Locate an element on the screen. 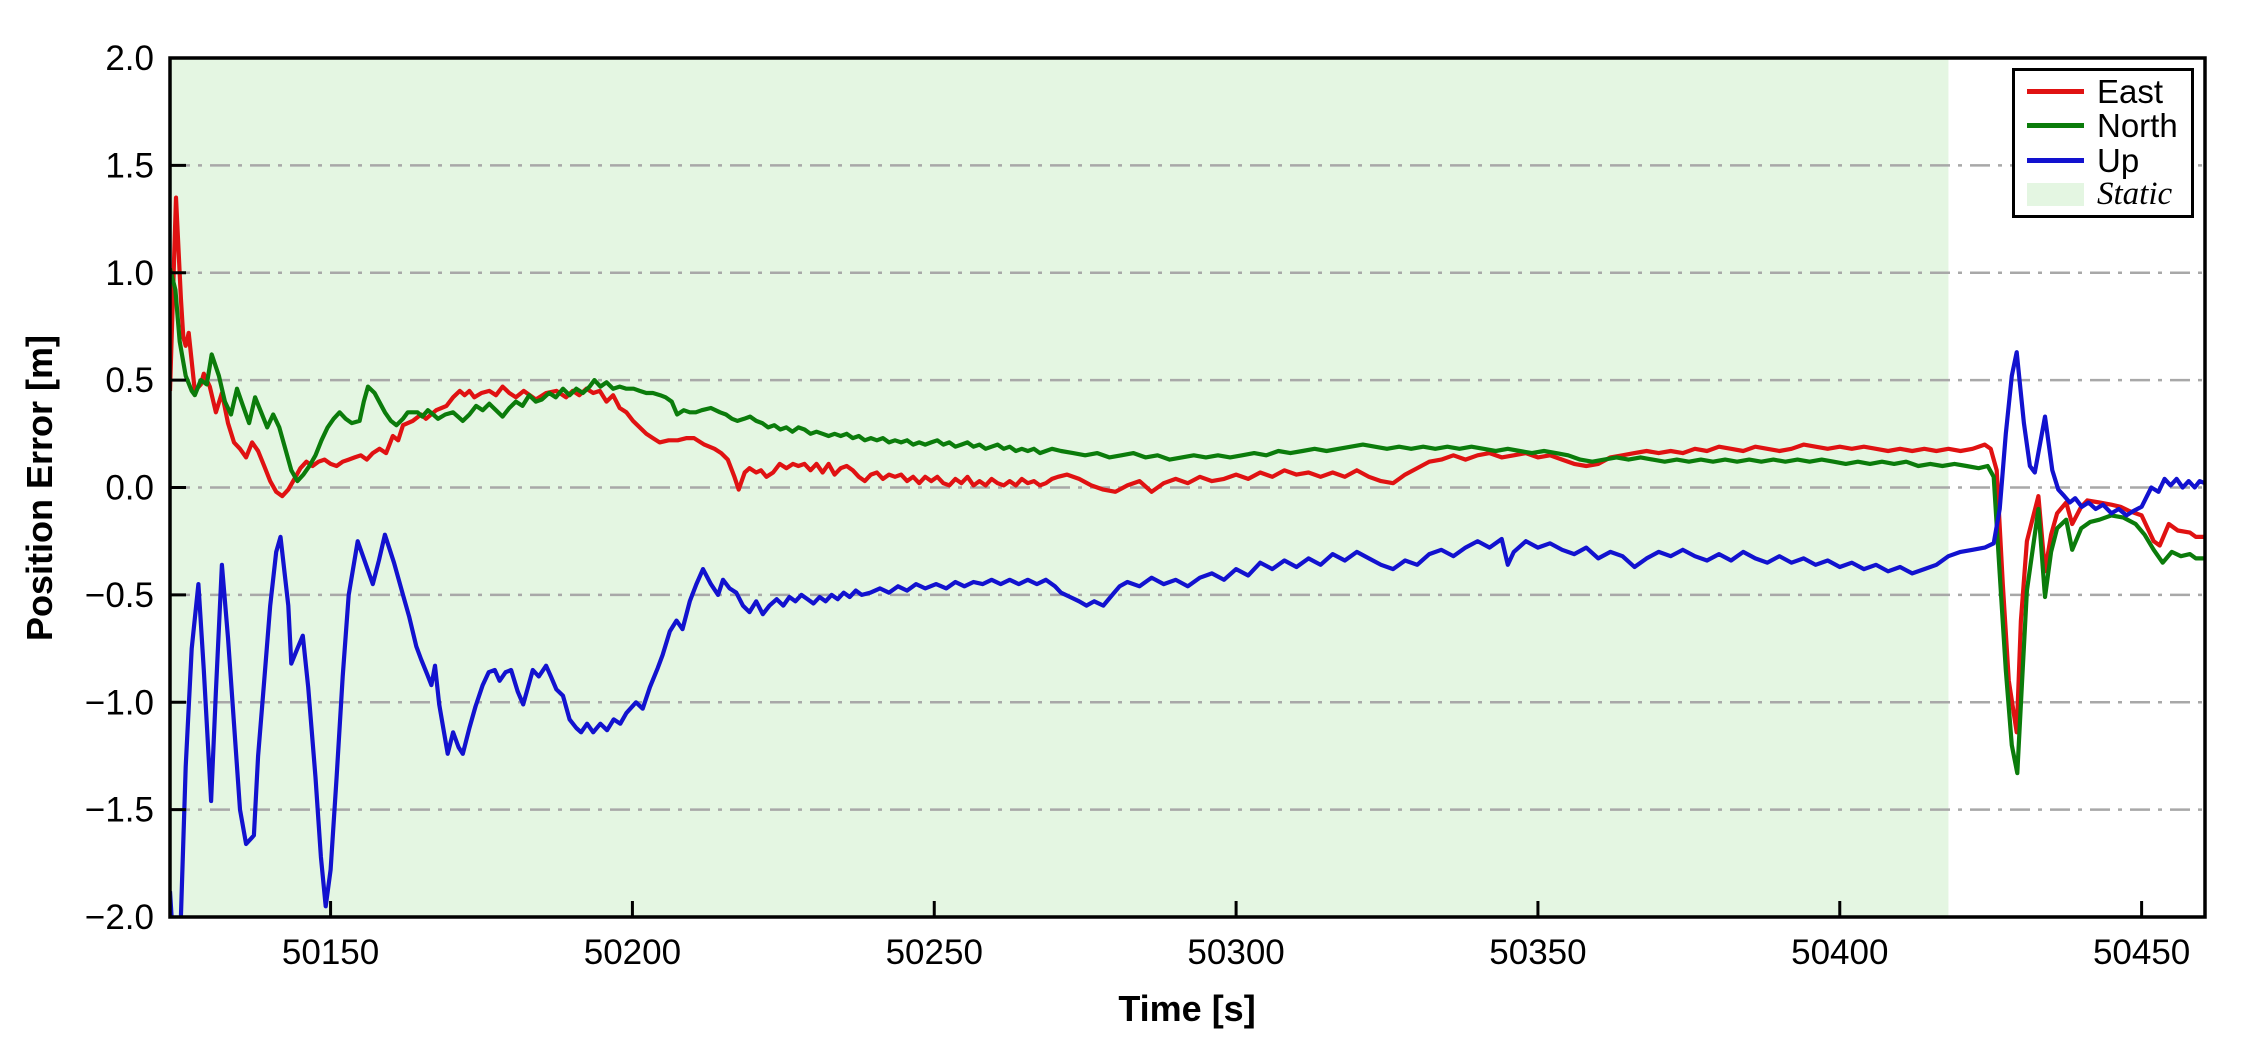 The width and height of the screenshot is (2250, 1050). x-tick-label: 50150 is located at coordinates (330, 952).